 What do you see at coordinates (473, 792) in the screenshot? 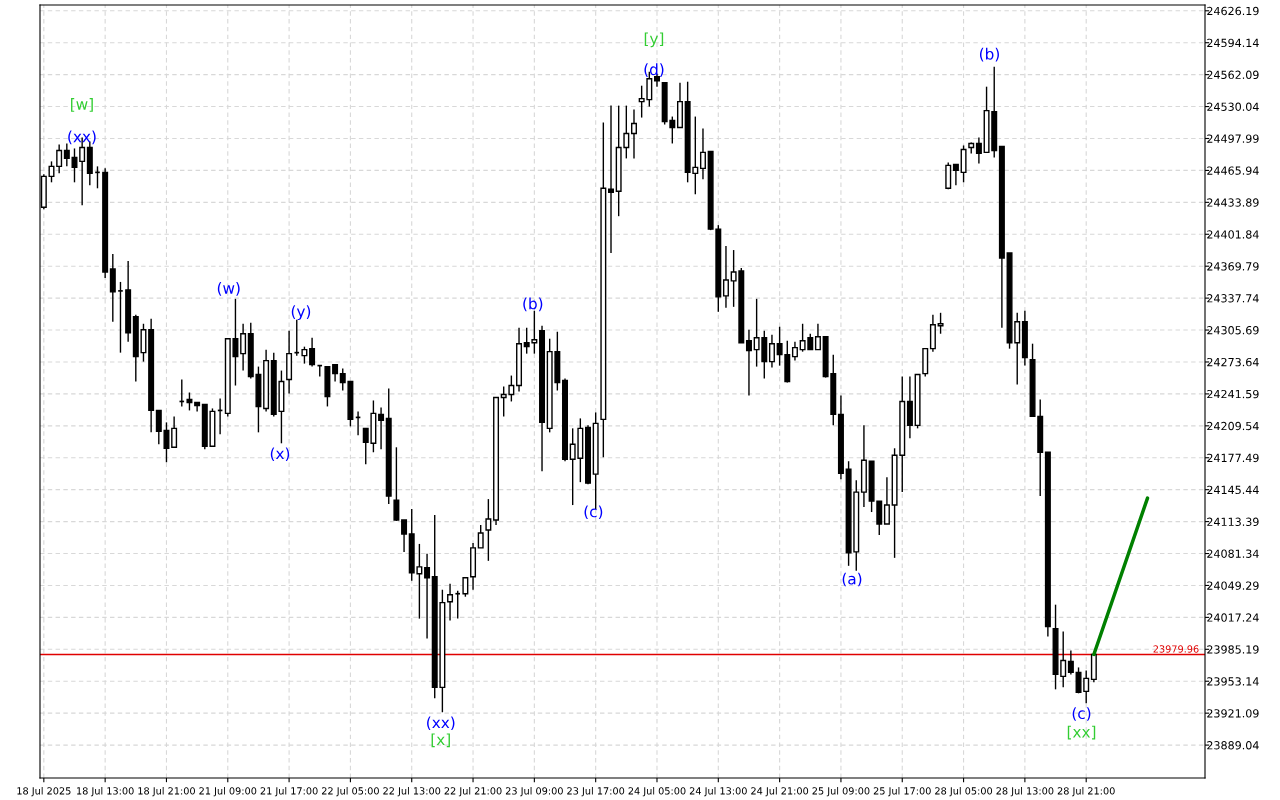
I see `x-tick-label: 22 Jul 21:00` at bounding box center [473, 792].